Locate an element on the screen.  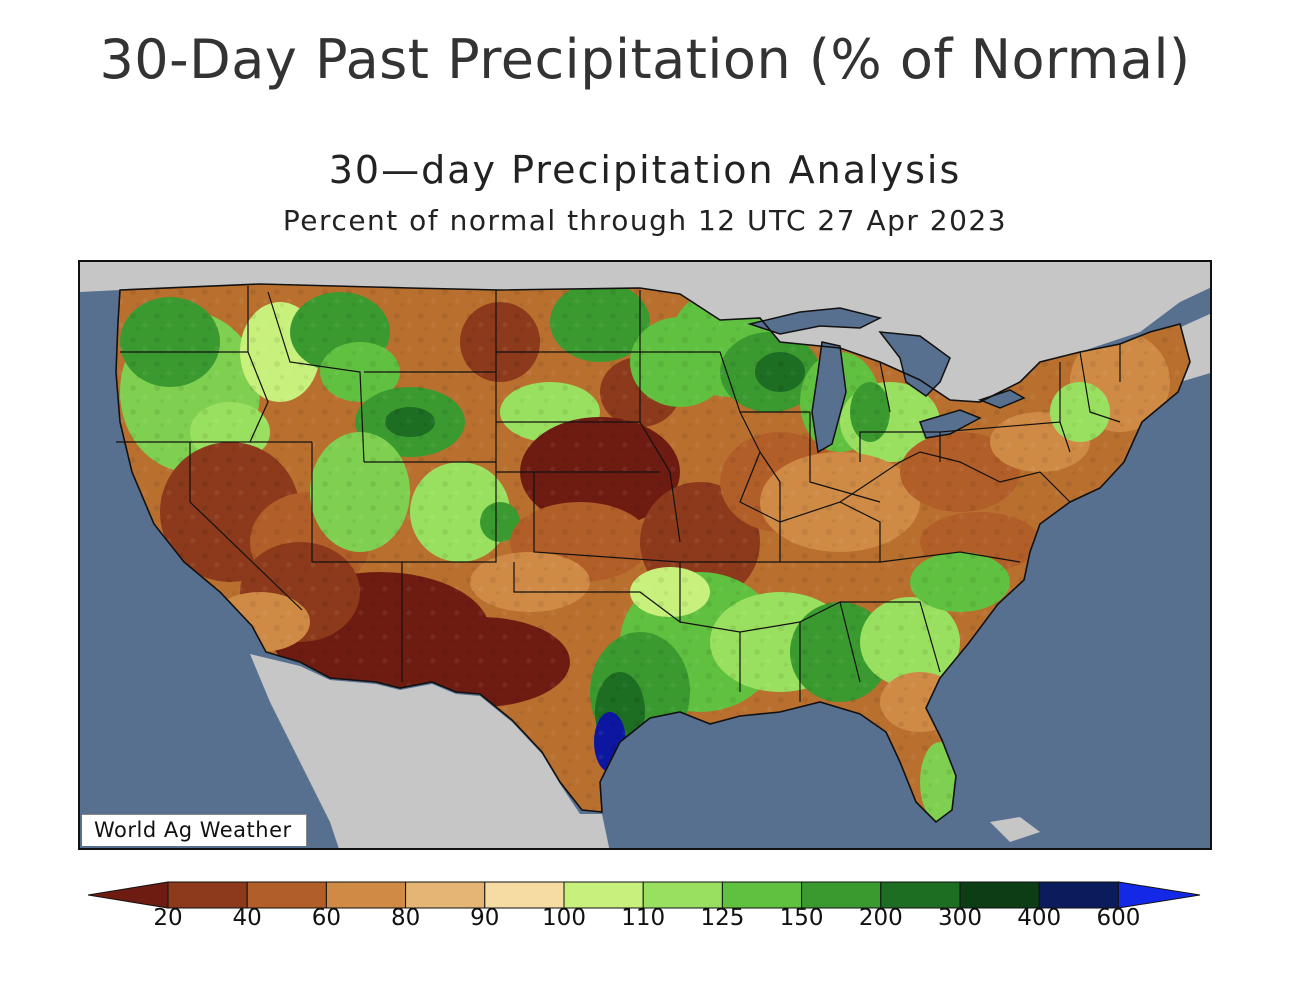
map-credit: World Ag Weather is located at coordinates (194, 830).